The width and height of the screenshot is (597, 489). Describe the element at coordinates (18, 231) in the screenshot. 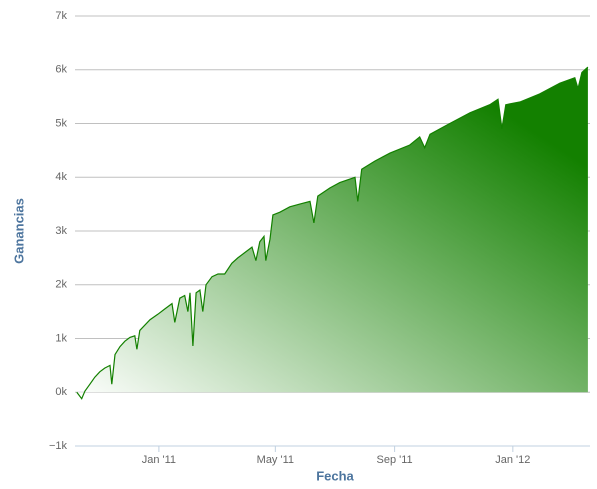

I see `y-axis-title: Ganancias` at that location.